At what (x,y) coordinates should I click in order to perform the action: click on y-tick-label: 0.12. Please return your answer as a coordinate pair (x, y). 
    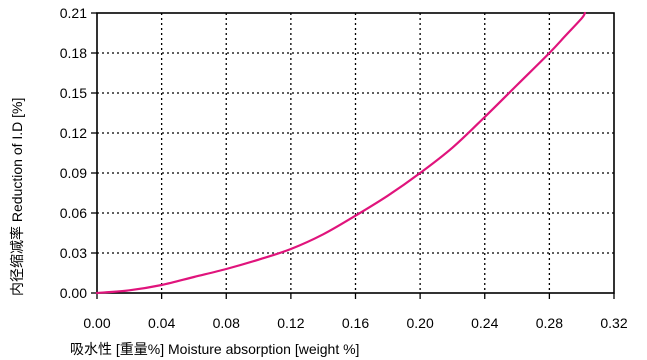
    Looking at the image, I should click on (73, 133).